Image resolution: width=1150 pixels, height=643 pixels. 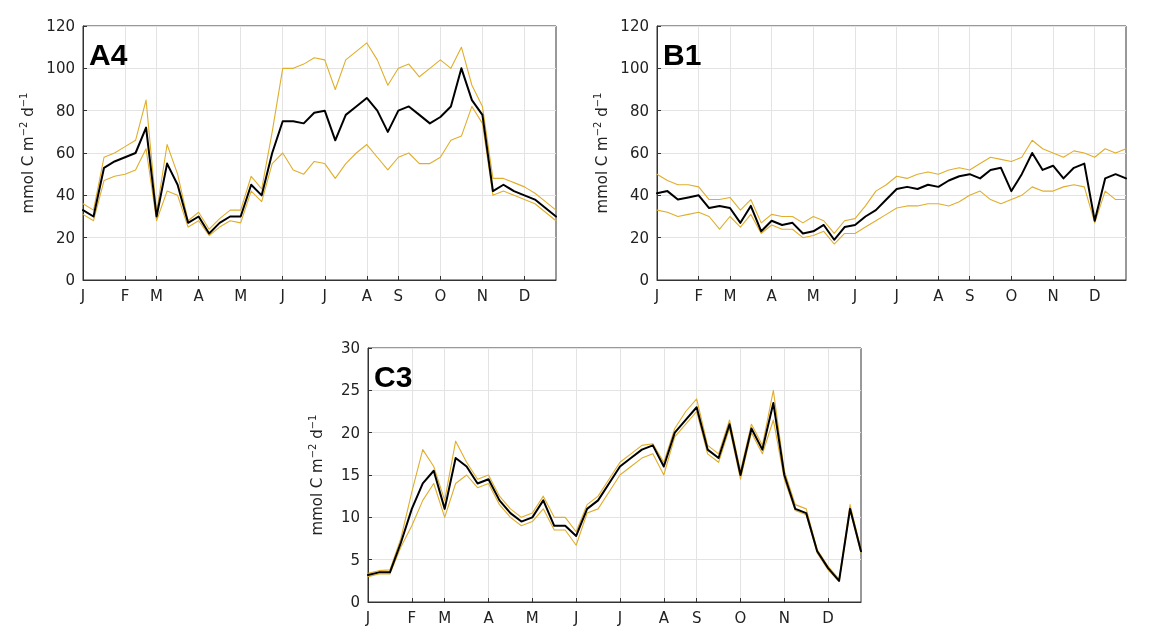 What do you see at coordinates (350, 517) in the screenshot?
I see `y-tick-label: 10` at bounding box center [350, 517].